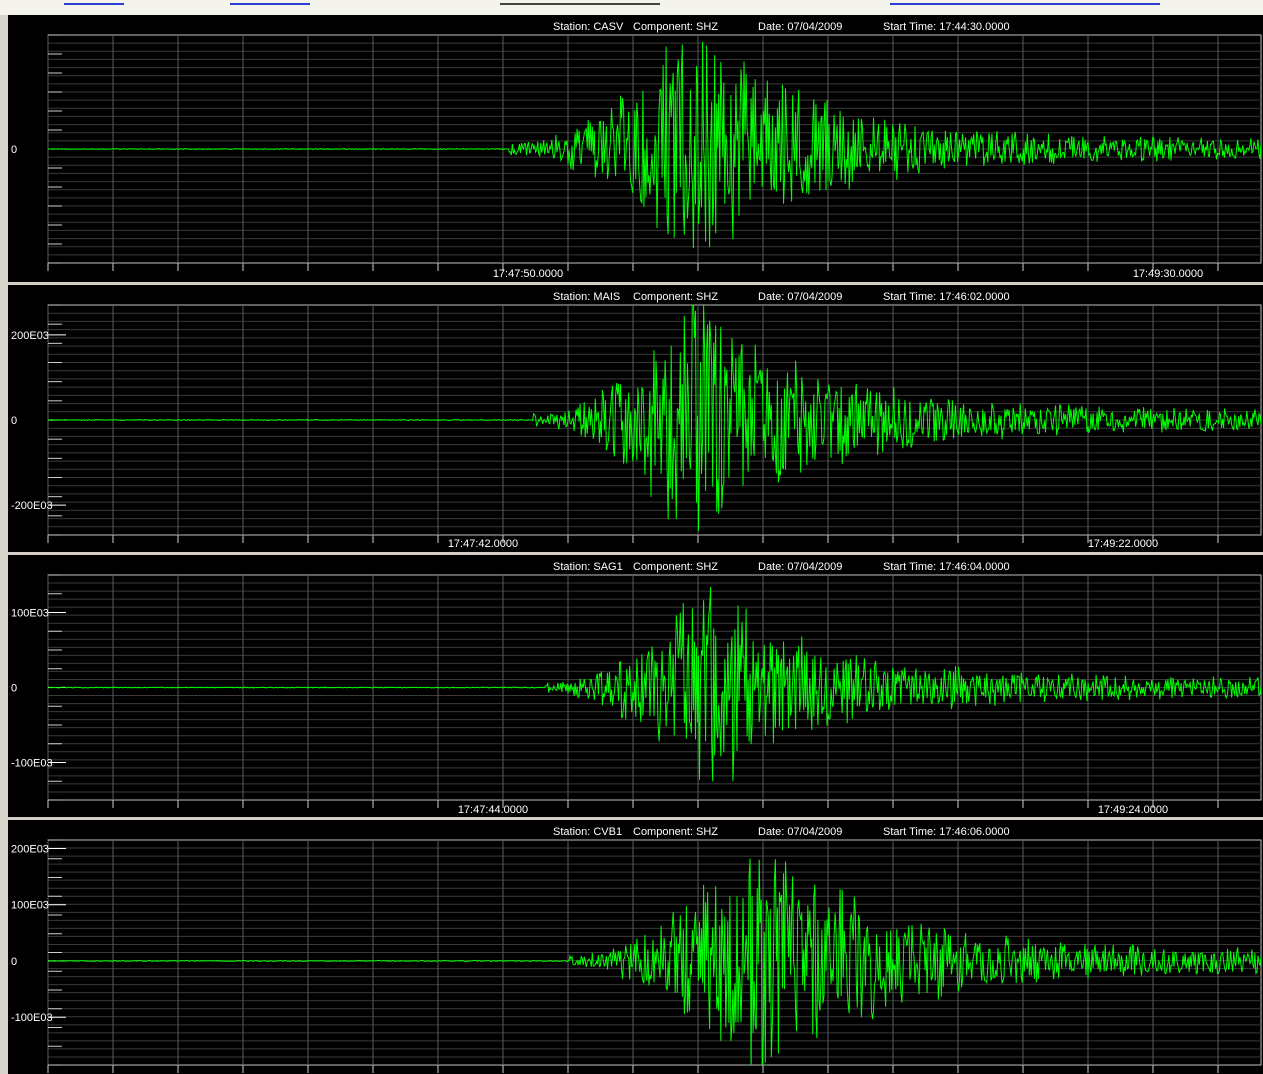 This screenshot has width=1263, height=1074. Describe the element at coordinates (946, 27) in the screenshot. I see `header-start-time: Start Time: 17:44:30.0000` at that location.